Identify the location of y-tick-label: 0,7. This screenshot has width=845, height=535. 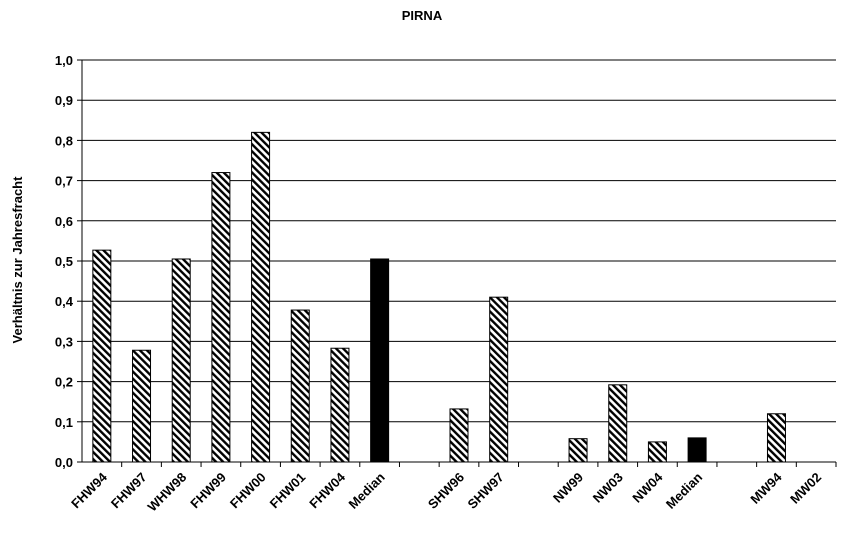
(64, 181).